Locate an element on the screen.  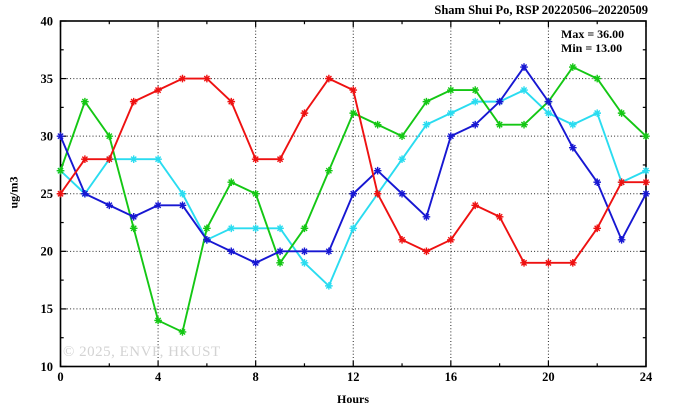
maxmin-annotation: Max = 36.00 Min = 13.00 is located at coordinates (592, 41).